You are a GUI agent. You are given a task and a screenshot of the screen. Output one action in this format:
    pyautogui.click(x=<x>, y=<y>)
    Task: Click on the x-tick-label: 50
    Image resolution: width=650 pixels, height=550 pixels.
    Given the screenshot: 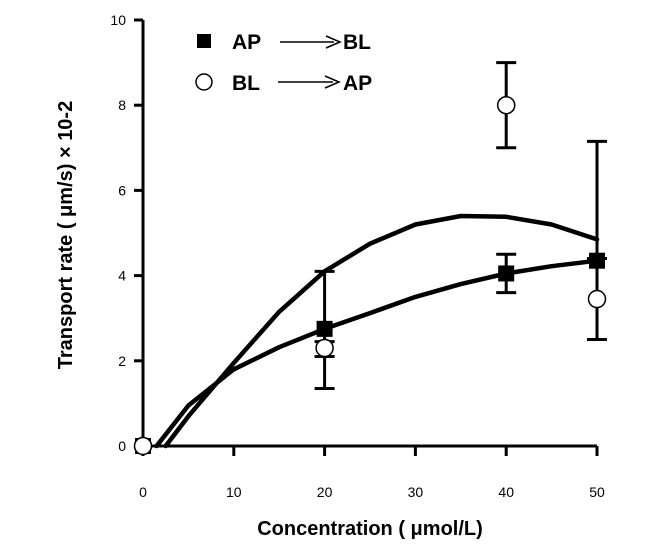 What is the action you would take?
    pyautogui.click(x=597, y=492)
    